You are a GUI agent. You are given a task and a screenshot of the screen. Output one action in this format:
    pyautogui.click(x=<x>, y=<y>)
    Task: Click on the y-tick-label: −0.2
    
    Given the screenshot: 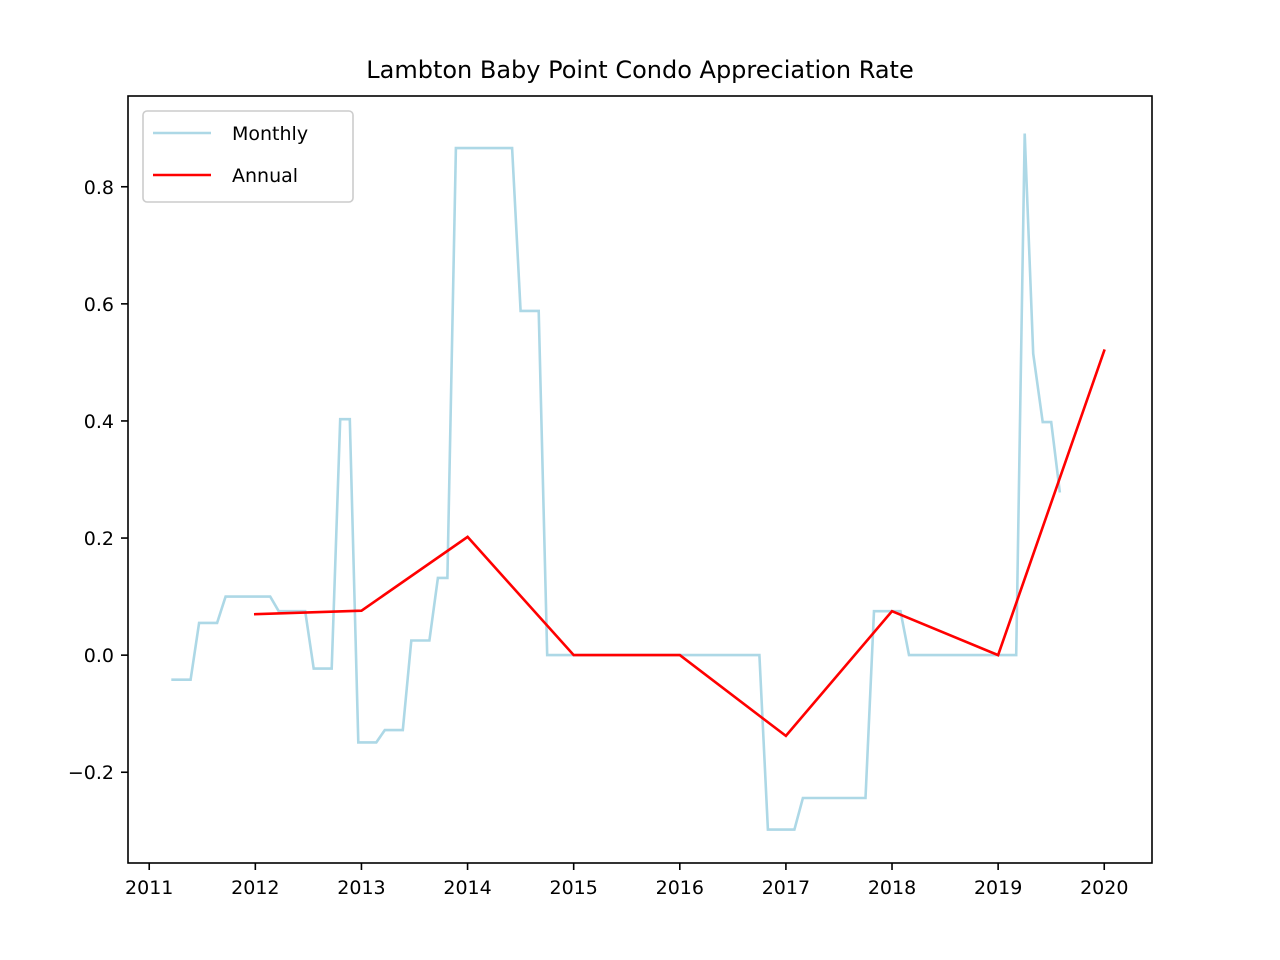 What is the action you would take?
    pyautogui.click(x=91, y=773)
    